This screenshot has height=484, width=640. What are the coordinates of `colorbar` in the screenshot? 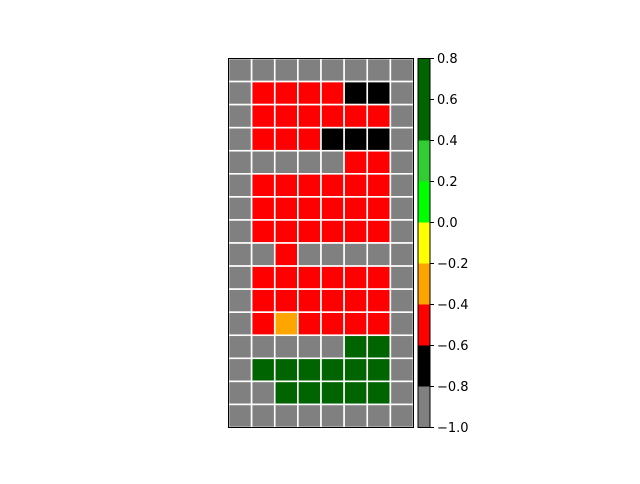 It's located at (424, 243).